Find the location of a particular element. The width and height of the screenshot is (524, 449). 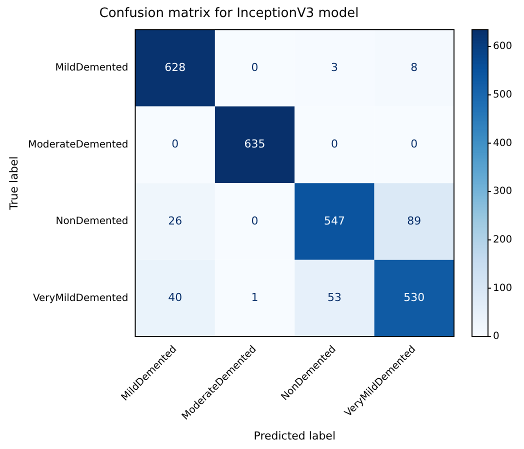

data-label: 628 is located at coordinates (175, 67).